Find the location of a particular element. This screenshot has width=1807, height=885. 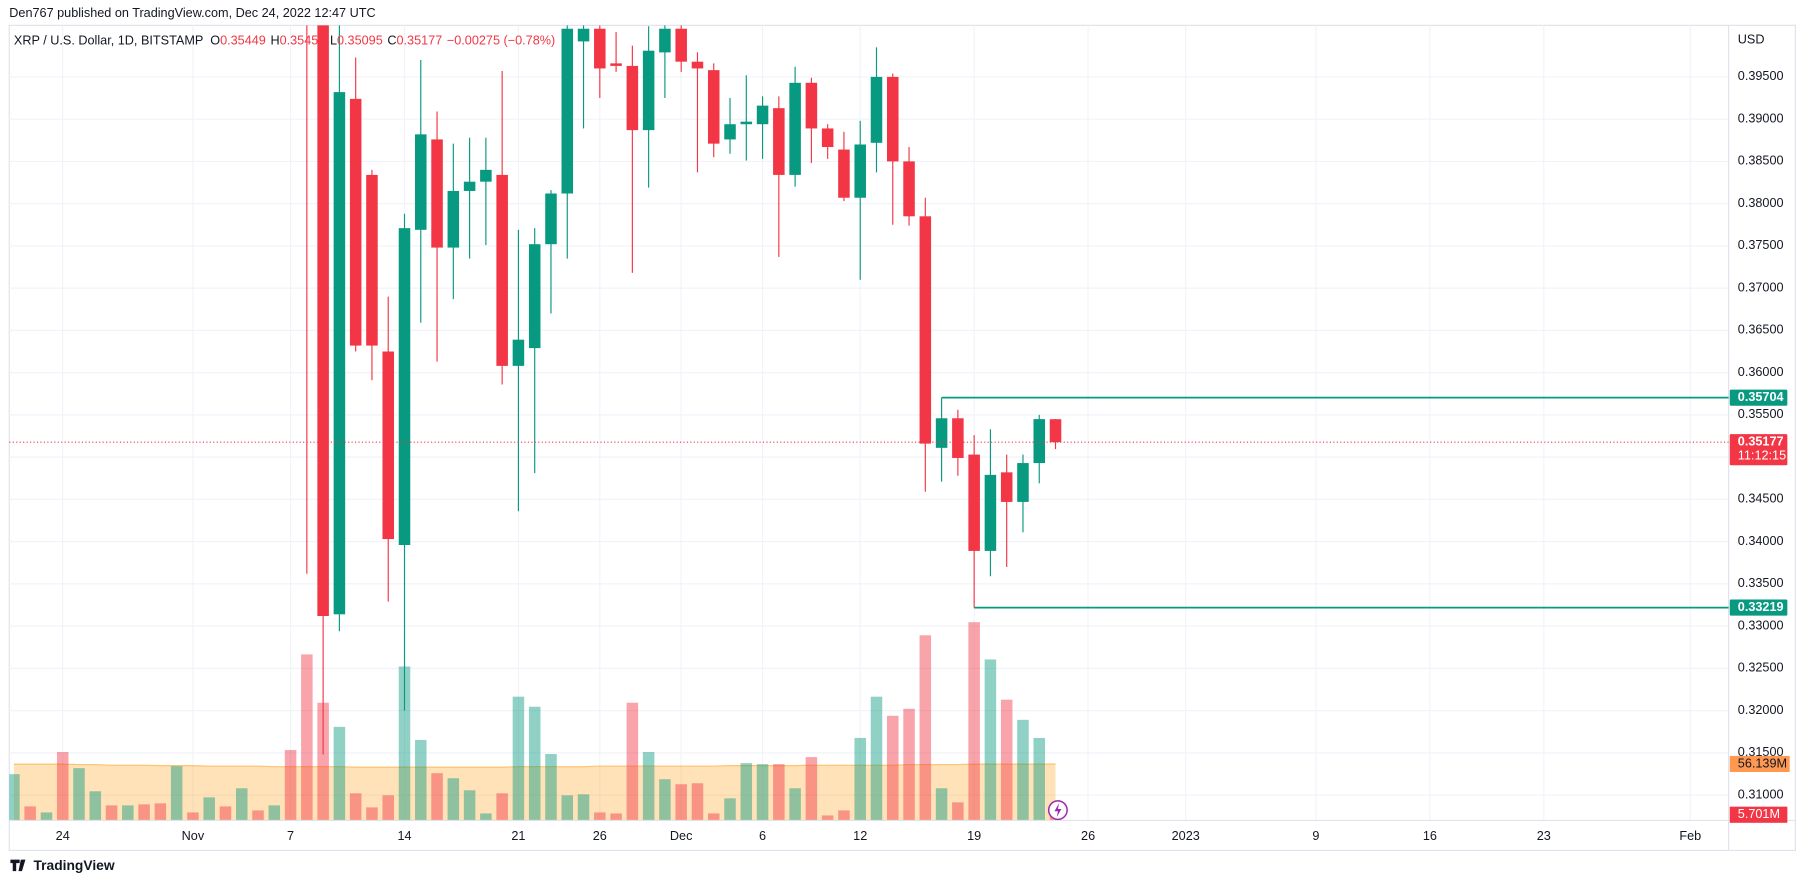

volume-ma-area is located at coordinates (534, 792).